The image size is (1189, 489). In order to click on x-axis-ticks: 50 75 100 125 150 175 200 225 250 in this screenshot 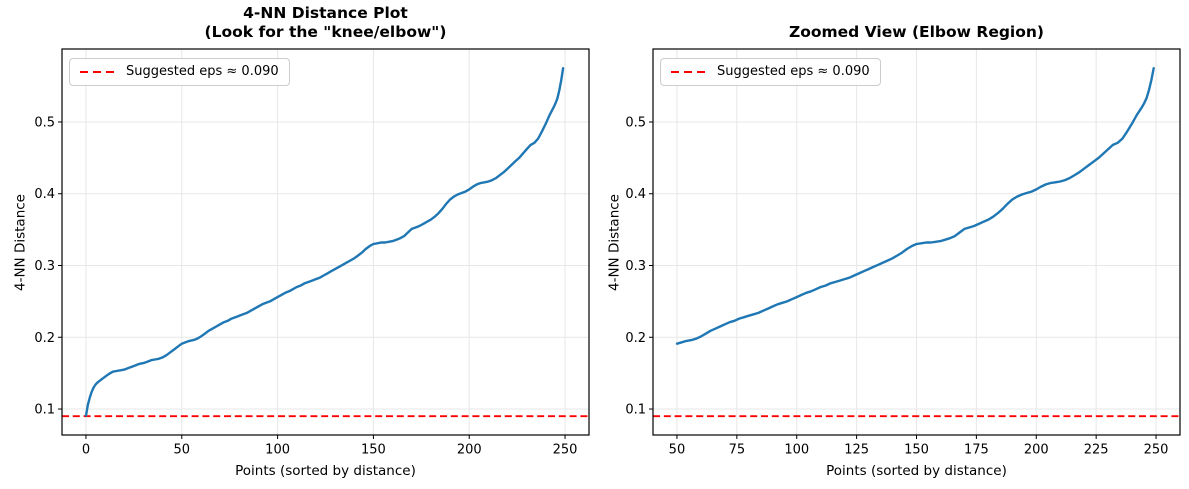, I will do `click(919, 446)`.